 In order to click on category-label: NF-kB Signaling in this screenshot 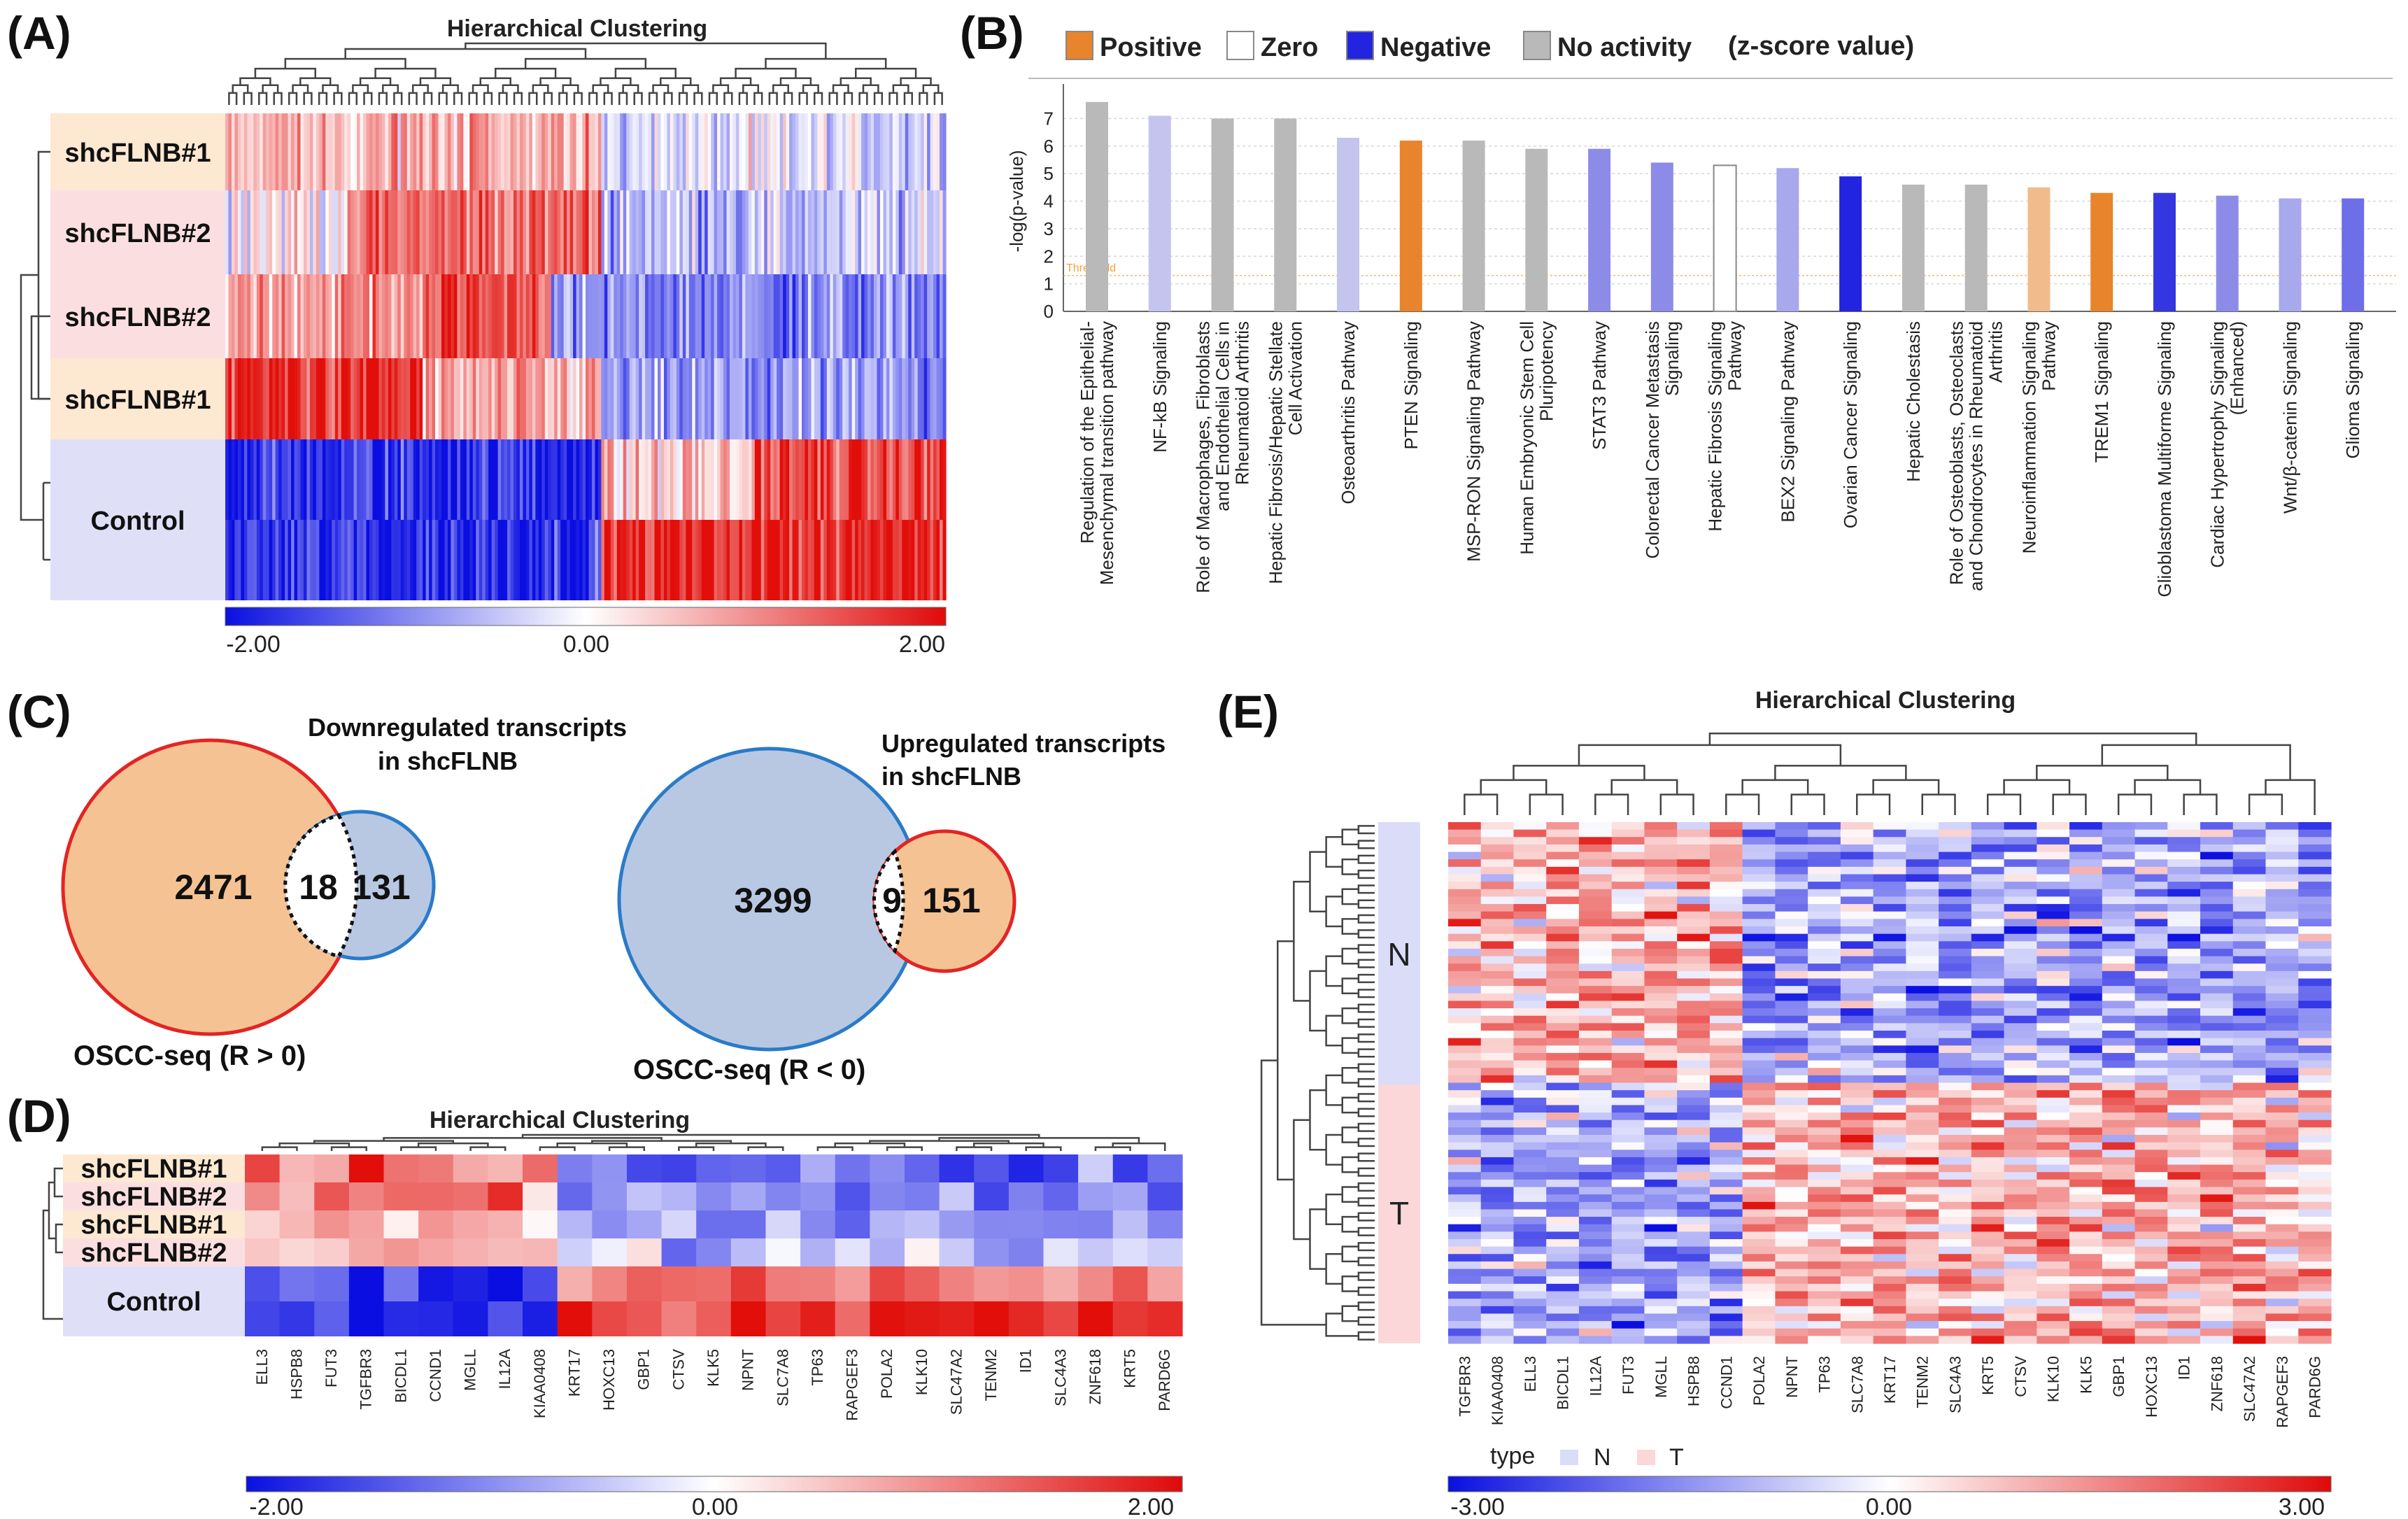, I will do `click(1159, 387)`.